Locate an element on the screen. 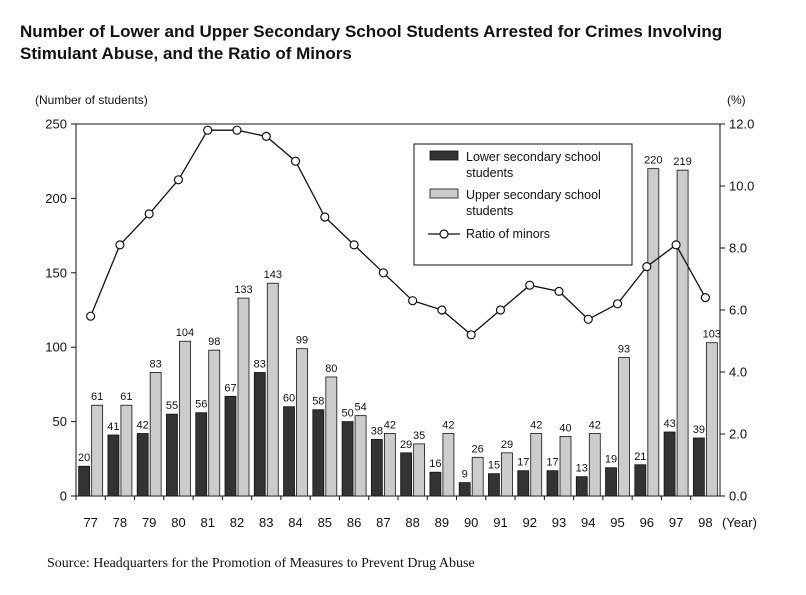  bar-label-lower: 29 is located at coordinates (406, 445).